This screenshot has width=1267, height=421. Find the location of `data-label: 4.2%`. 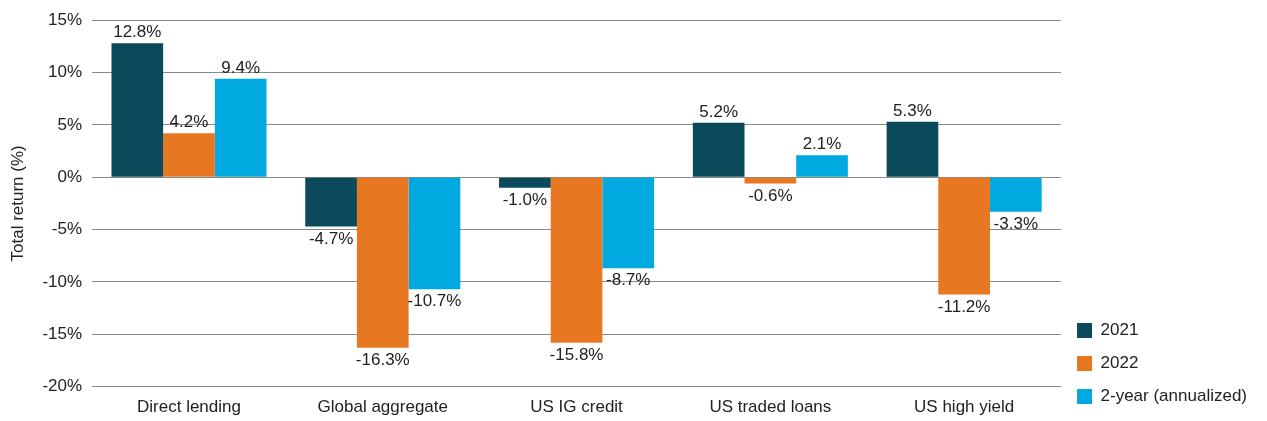

data-label: 4.2% is located at coordinates (189, 122).